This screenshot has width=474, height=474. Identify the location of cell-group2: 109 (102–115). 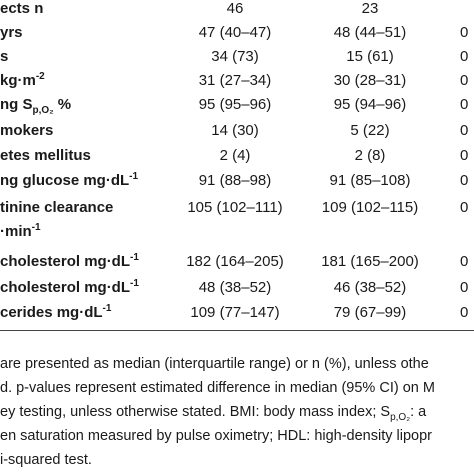
(370, 207).